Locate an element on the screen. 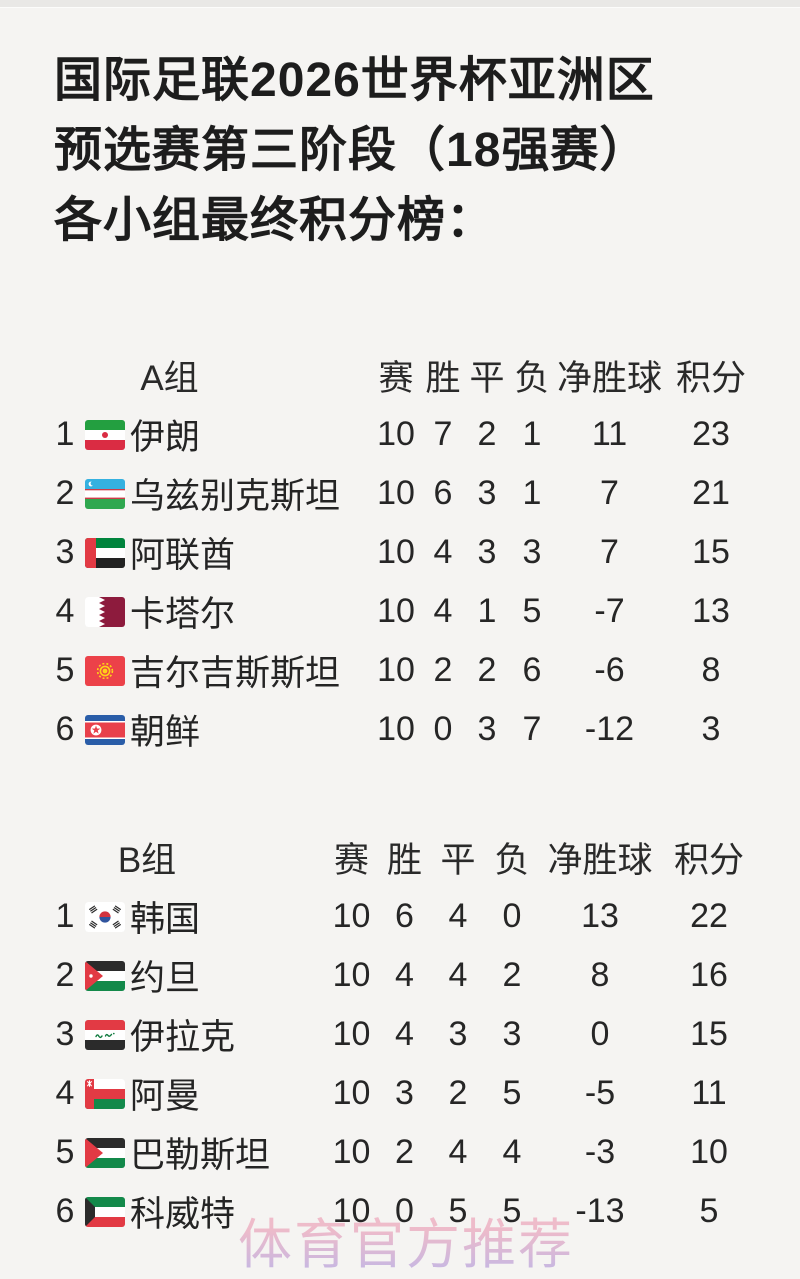 The image size is (800, 1279). stat-lost: 6 is located at coordinates (532, 670).